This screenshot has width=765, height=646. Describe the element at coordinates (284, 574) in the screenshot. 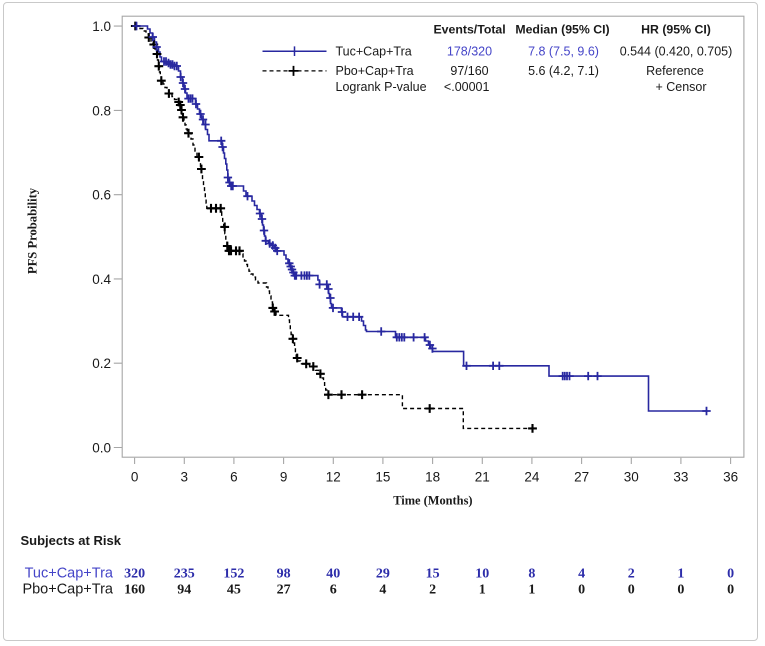

I see `svg-text: 98` at that location.